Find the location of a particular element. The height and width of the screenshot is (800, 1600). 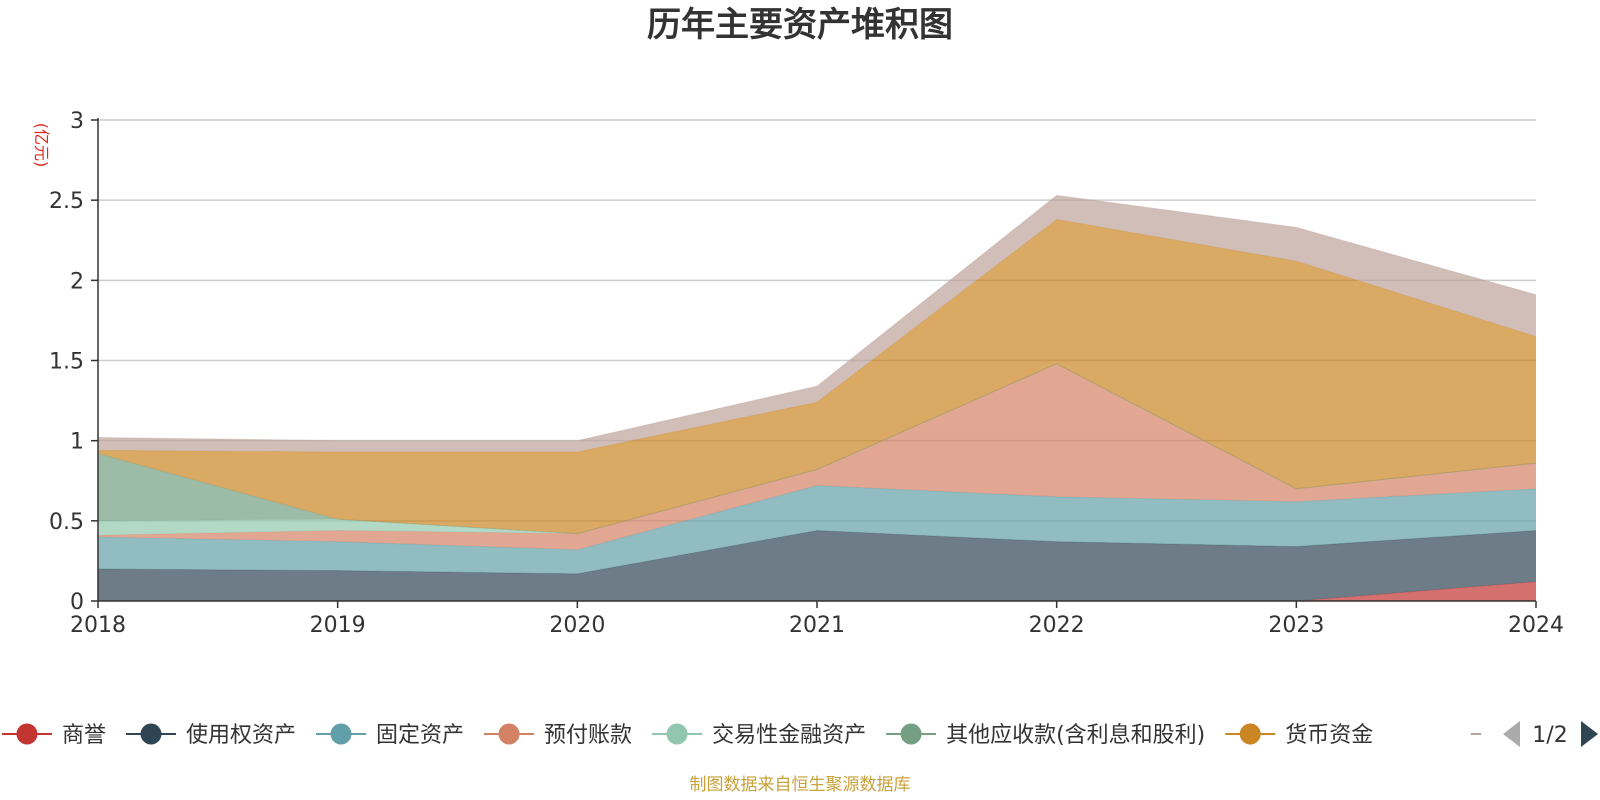

area-series-商誉 is located at coordinates (817, 591).